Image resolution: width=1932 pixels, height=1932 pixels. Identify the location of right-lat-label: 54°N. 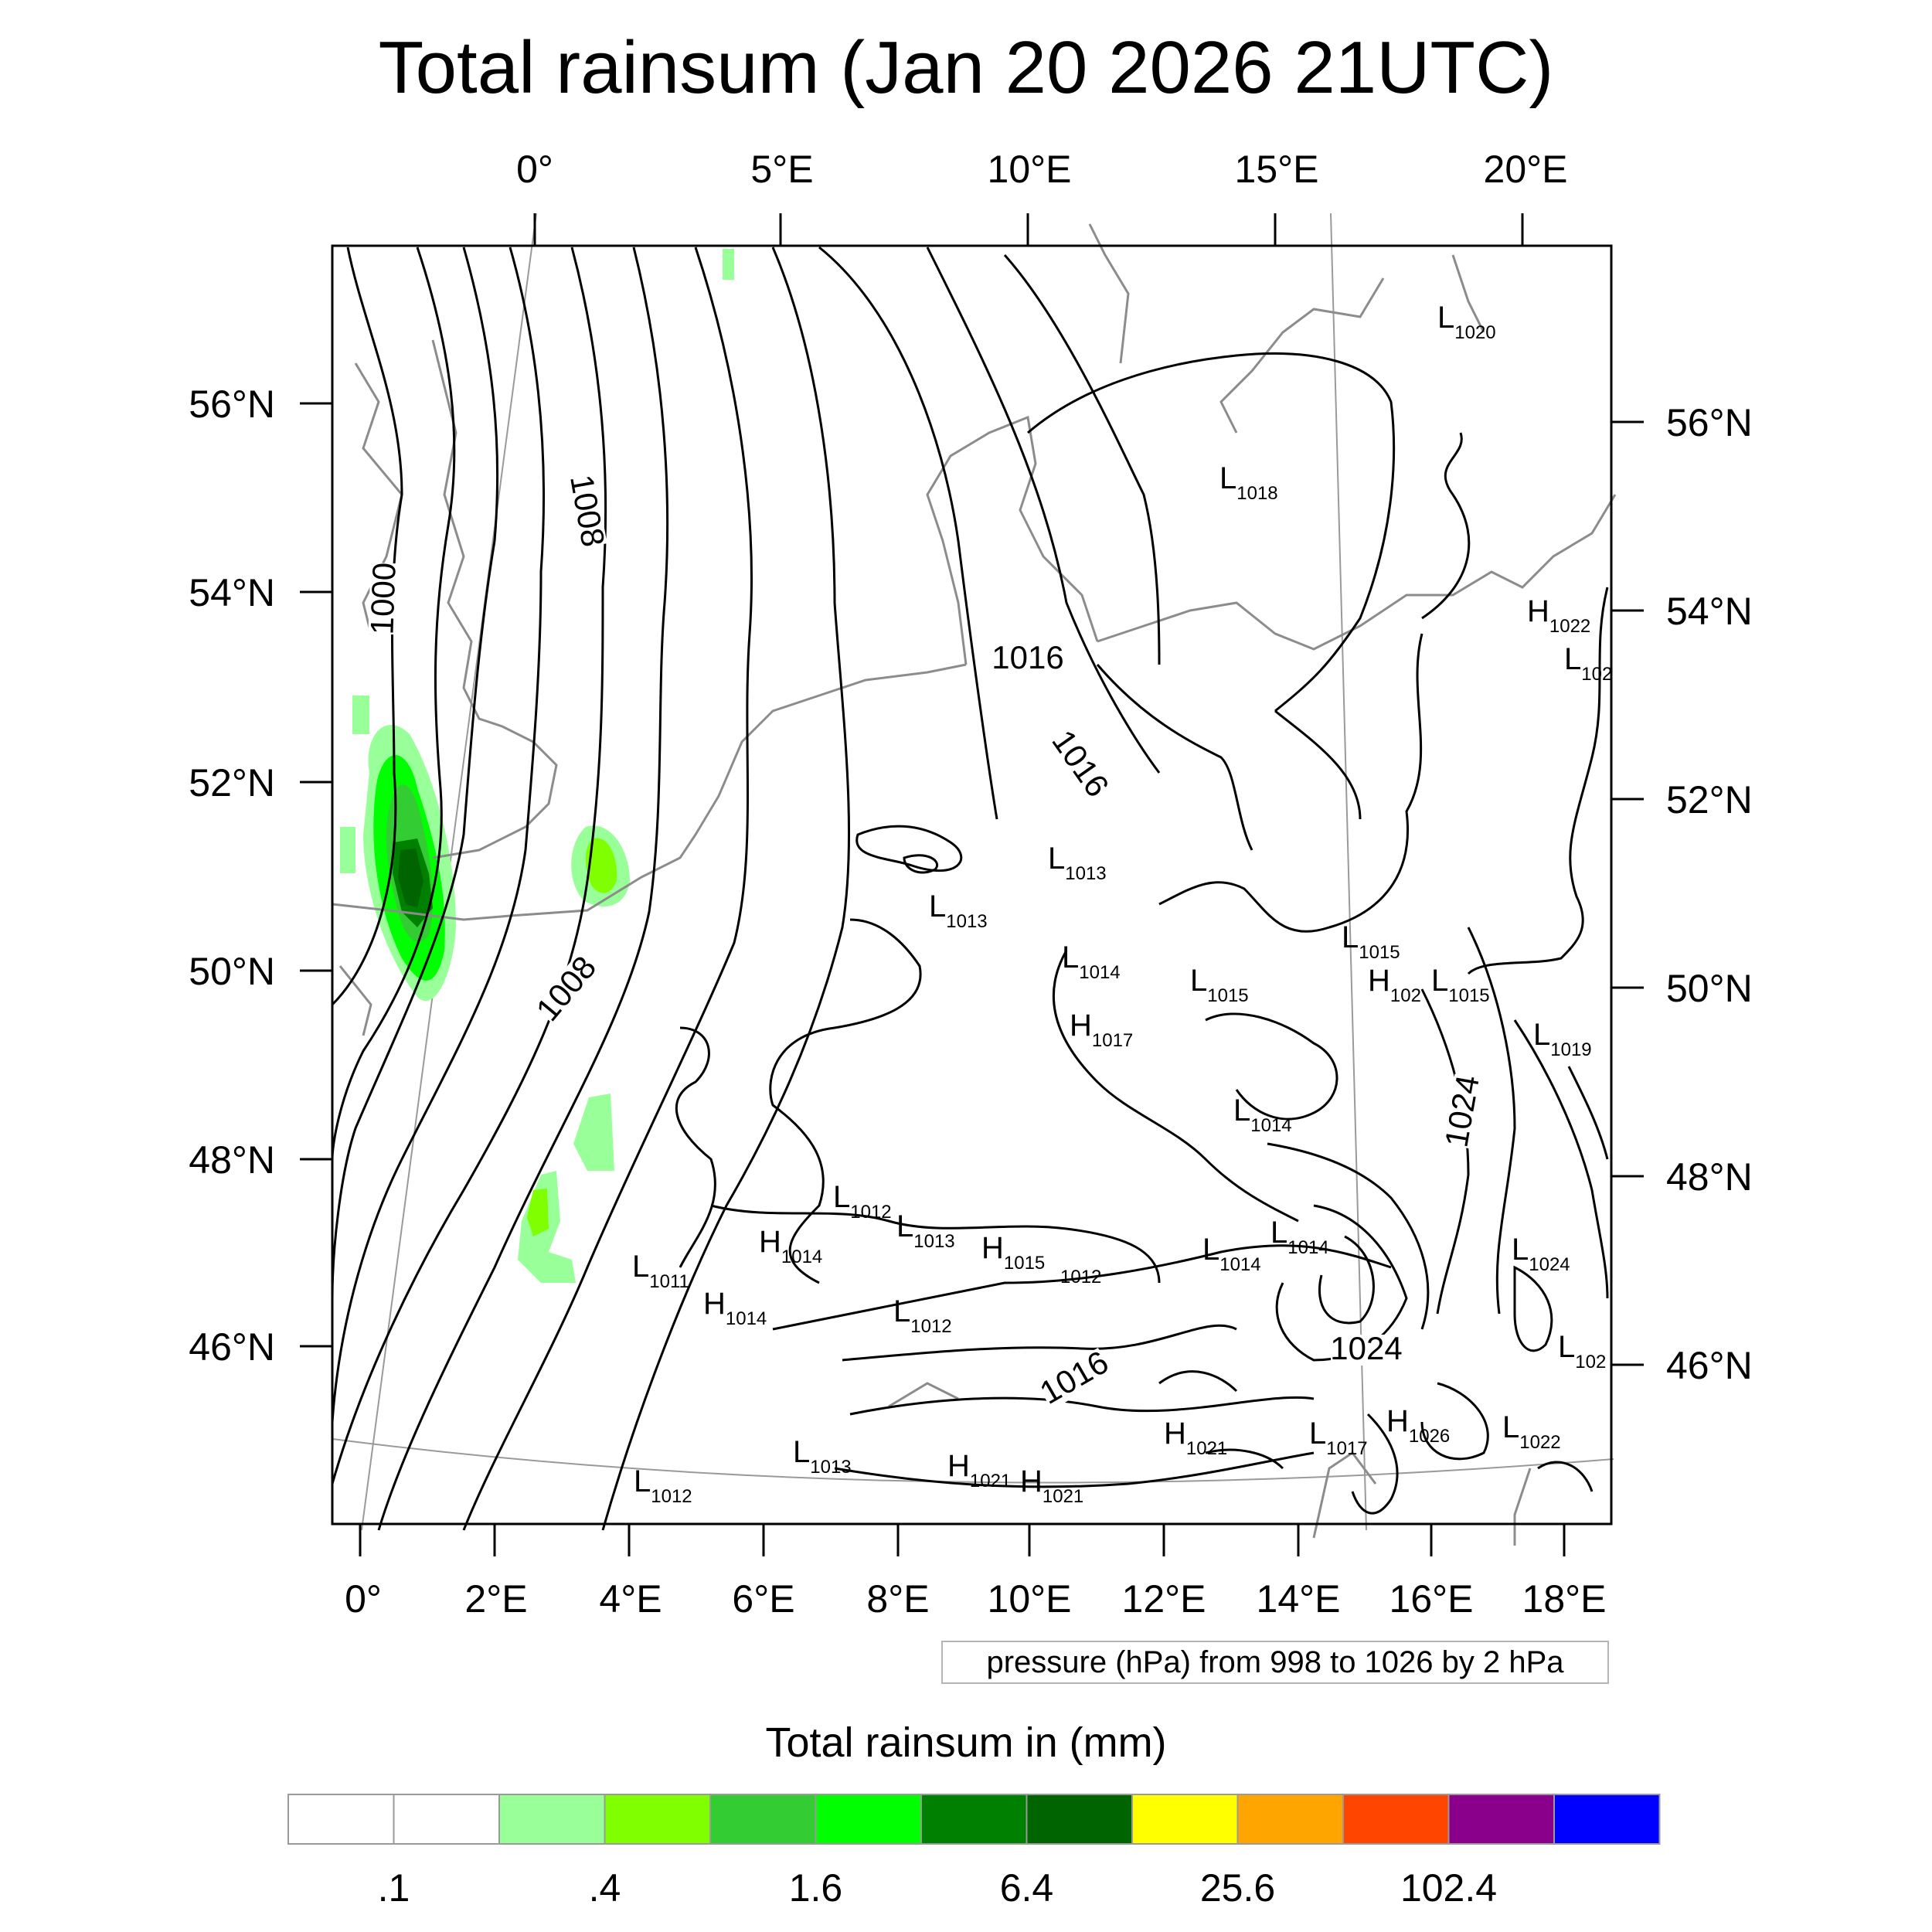
(1710, 611).